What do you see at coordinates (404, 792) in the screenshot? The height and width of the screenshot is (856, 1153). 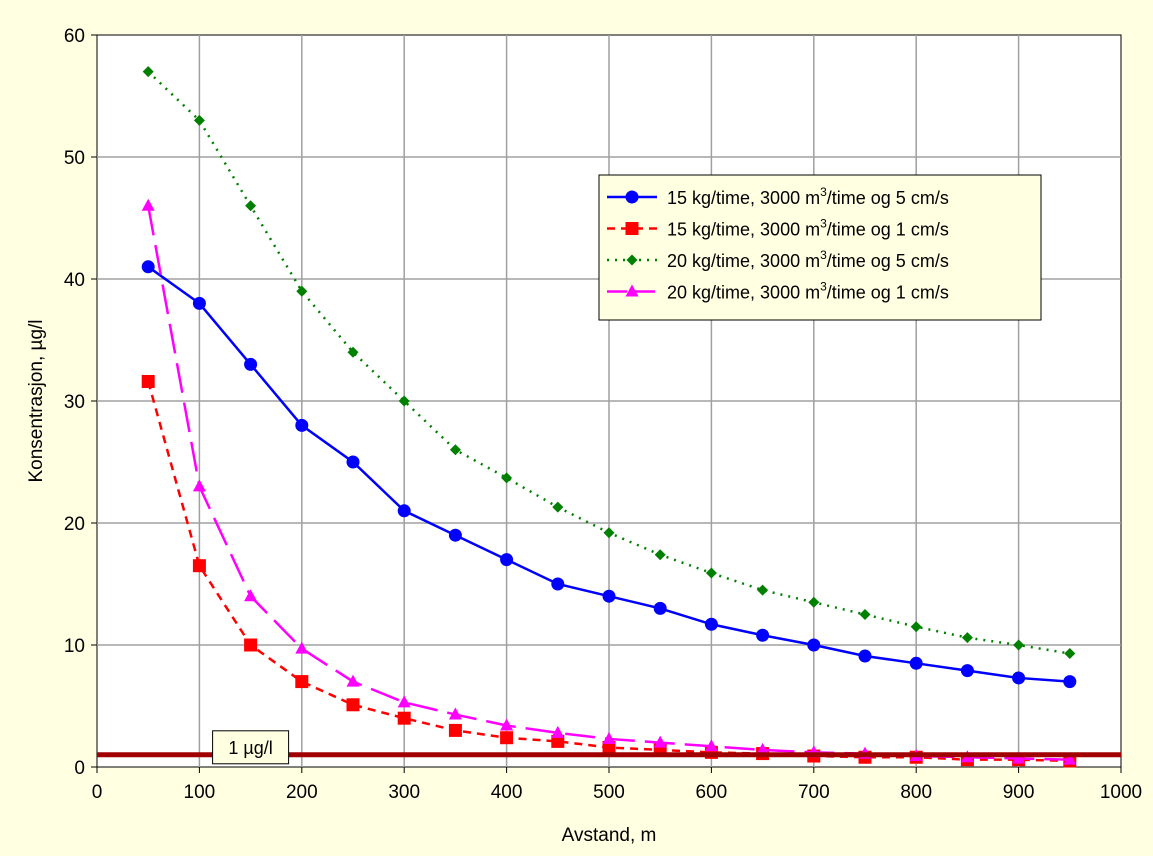 I see `x-tick-label: 300` at bounding box center [404, 792].